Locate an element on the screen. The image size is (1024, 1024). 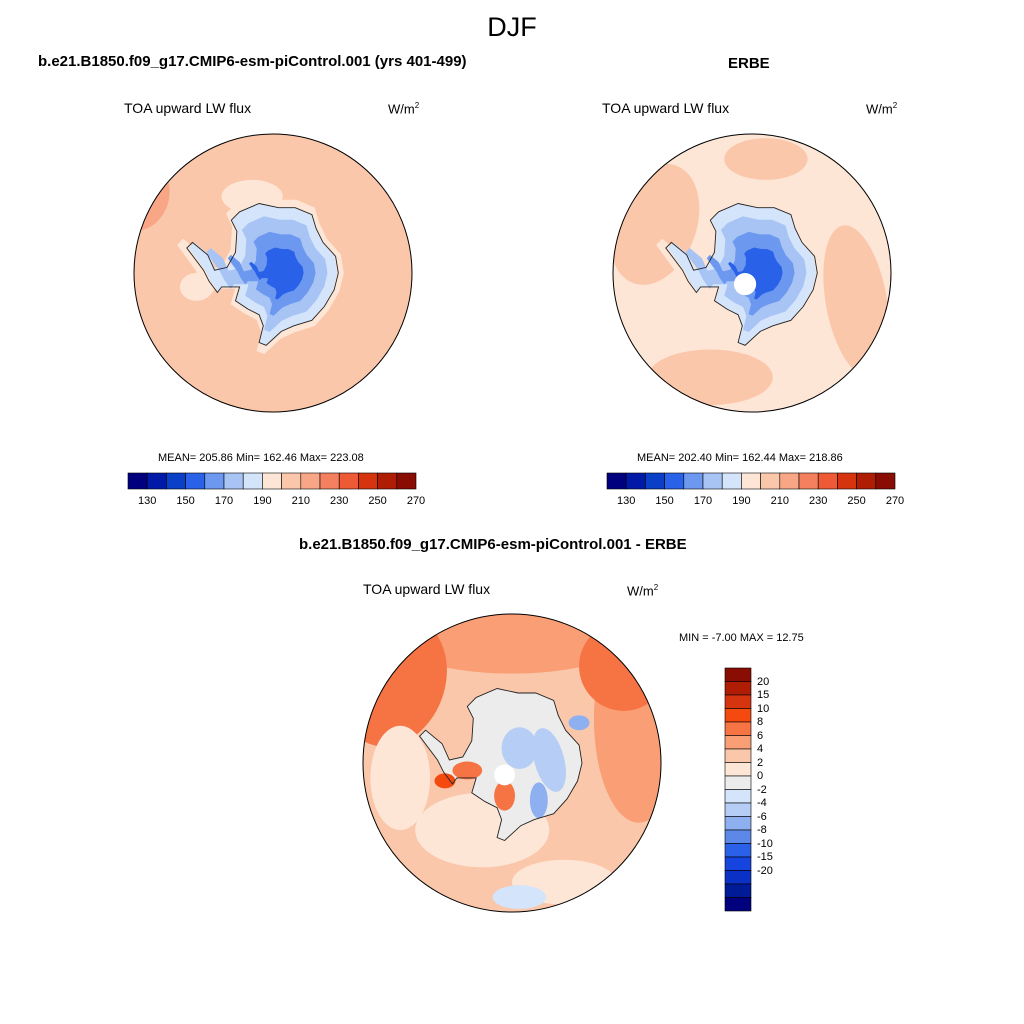
colorbar-tick-label: -2 is located at coordinates (762, 789).